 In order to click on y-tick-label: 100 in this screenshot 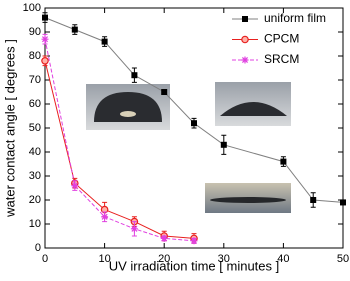, I will do `click(32, 8)`.